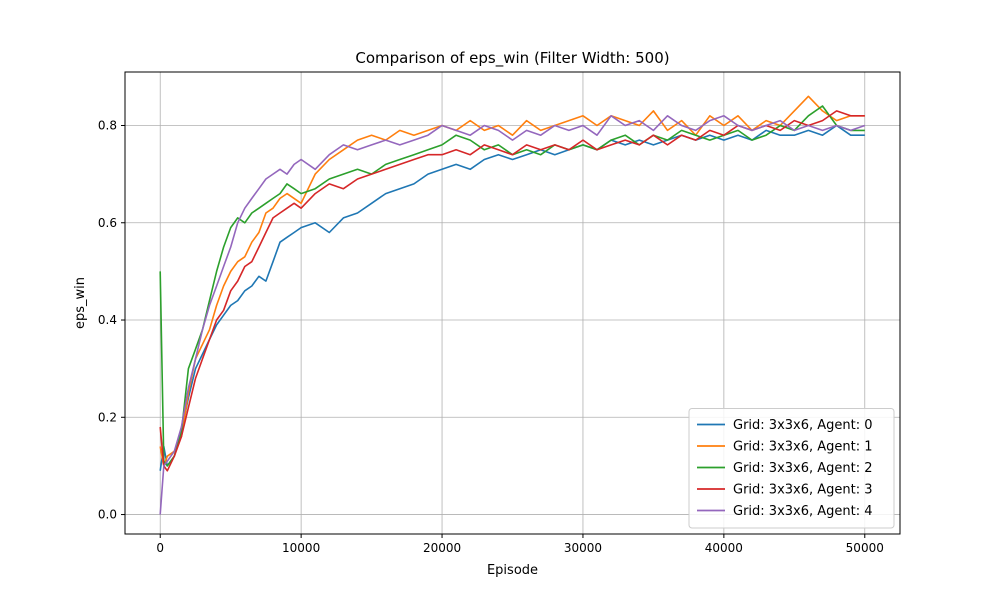 Image resolution: width=1000 pixels, height=600 pixels. Describe the element at coordinates (107, 320) in the screenshot. I see `y-tick-label: 0.4` at that location.